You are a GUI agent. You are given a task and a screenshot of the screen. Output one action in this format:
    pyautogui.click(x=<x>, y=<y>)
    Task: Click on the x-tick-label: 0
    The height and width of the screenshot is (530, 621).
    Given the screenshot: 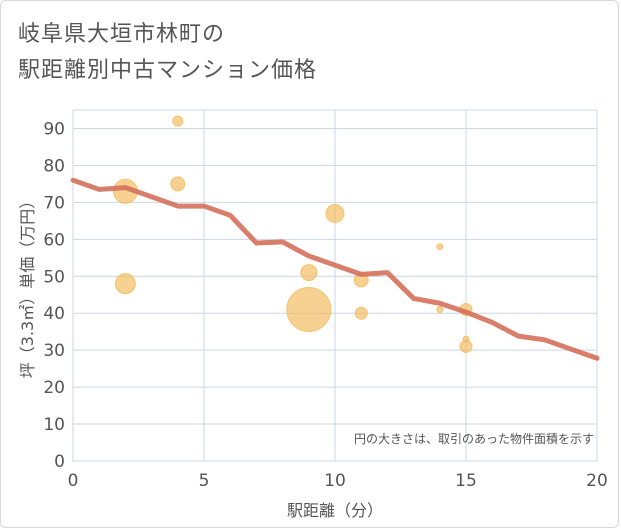 What is the action you would take?
    pyautogui.click(x=73, y=481)
    